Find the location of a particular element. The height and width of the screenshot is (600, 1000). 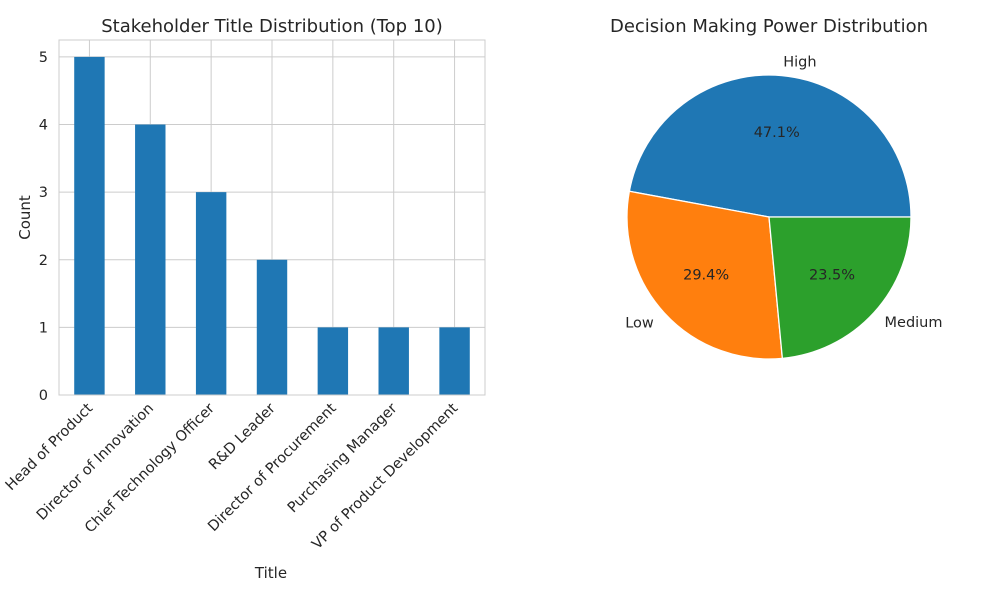

pie-percent-medium: 23.5% is located at coordinates (832, 275).